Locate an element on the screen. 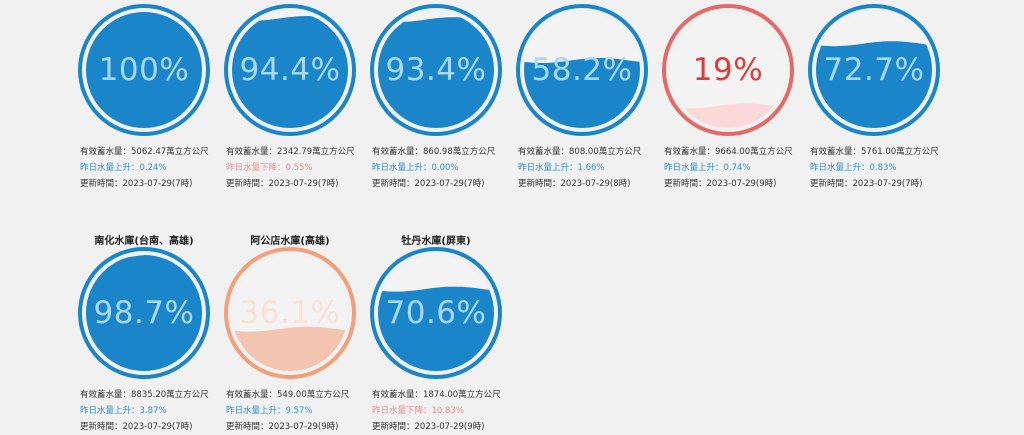 The width and height of the screenshot is (1024, 435). change-text: 昨日水量上升：0.24% is located at coordinates (123, 168).